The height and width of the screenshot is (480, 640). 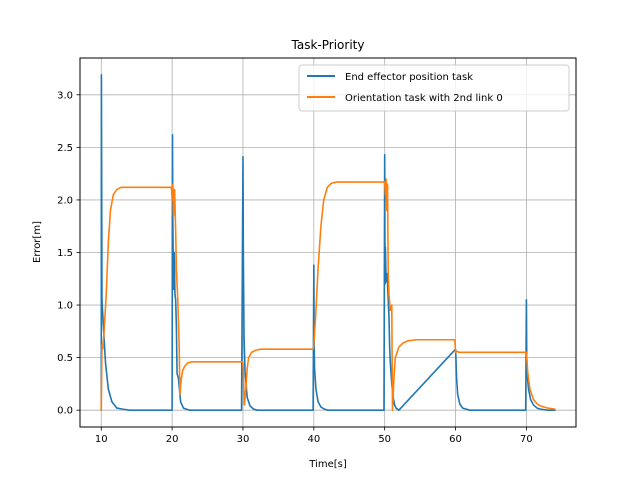 What do you see at coordinates (172, 439) in the screenshot?
I see `x-tick-label: 20` at bounding box center [172, 439].